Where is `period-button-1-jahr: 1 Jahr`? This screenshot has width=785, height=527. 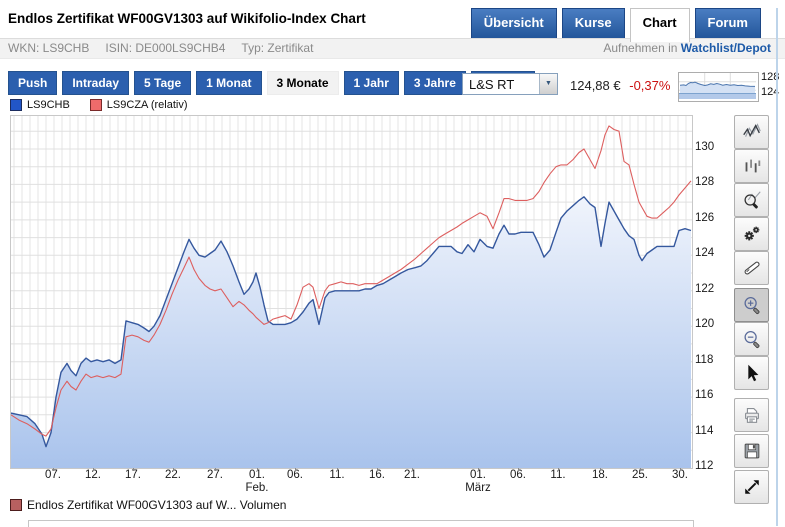
period-button-1-jahr: 1 Jahr is located at coordinates (371, 83).